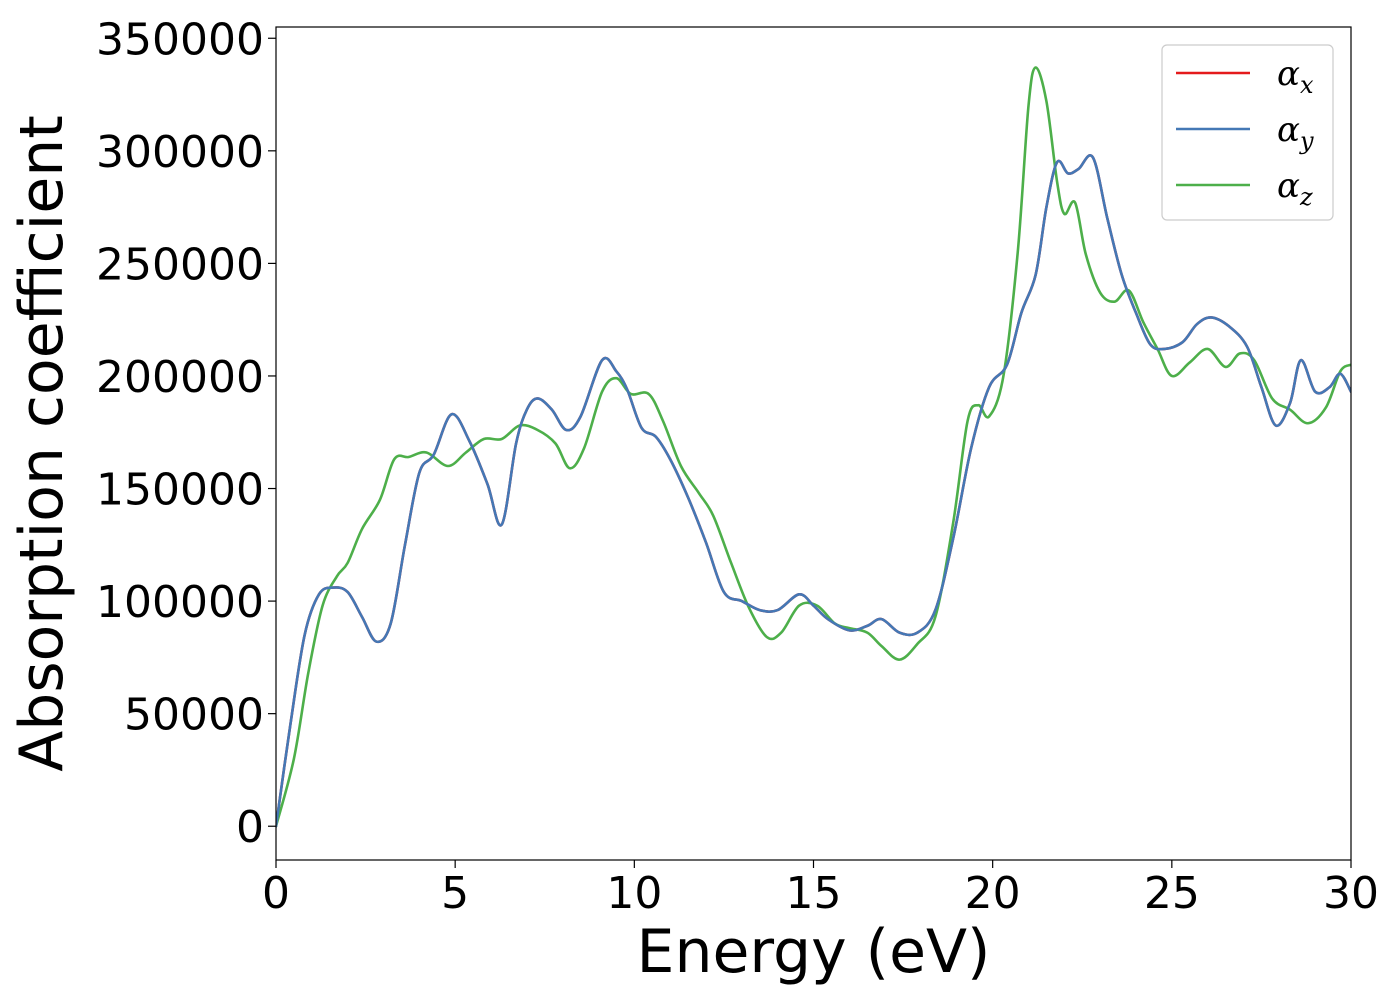  What do you see at coordinates (180, 377) in the screenshot?
I see `y-tick-label: 200000` at bounding box center [180, 377].